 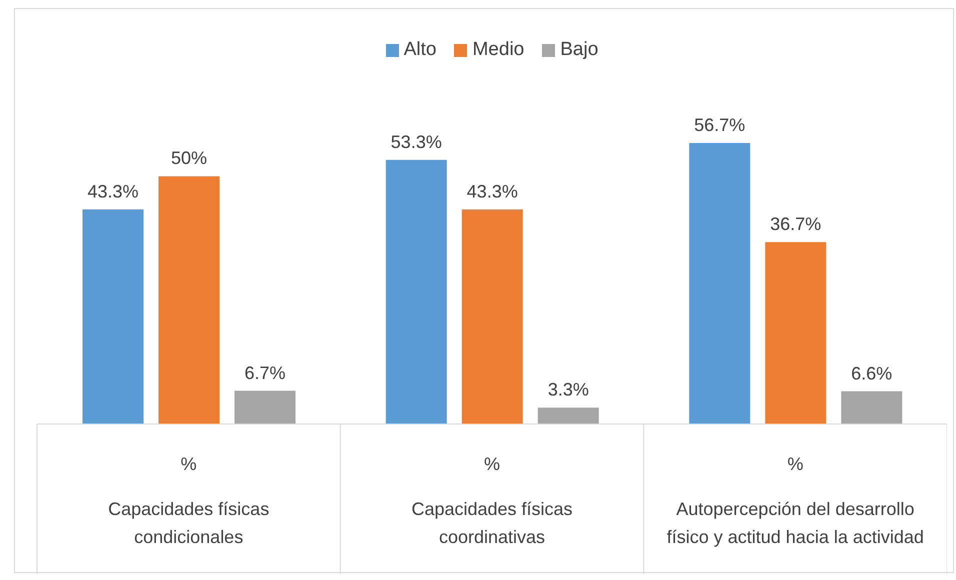 I want to click on data-label: 3.3%, so click(x=568, y=390).